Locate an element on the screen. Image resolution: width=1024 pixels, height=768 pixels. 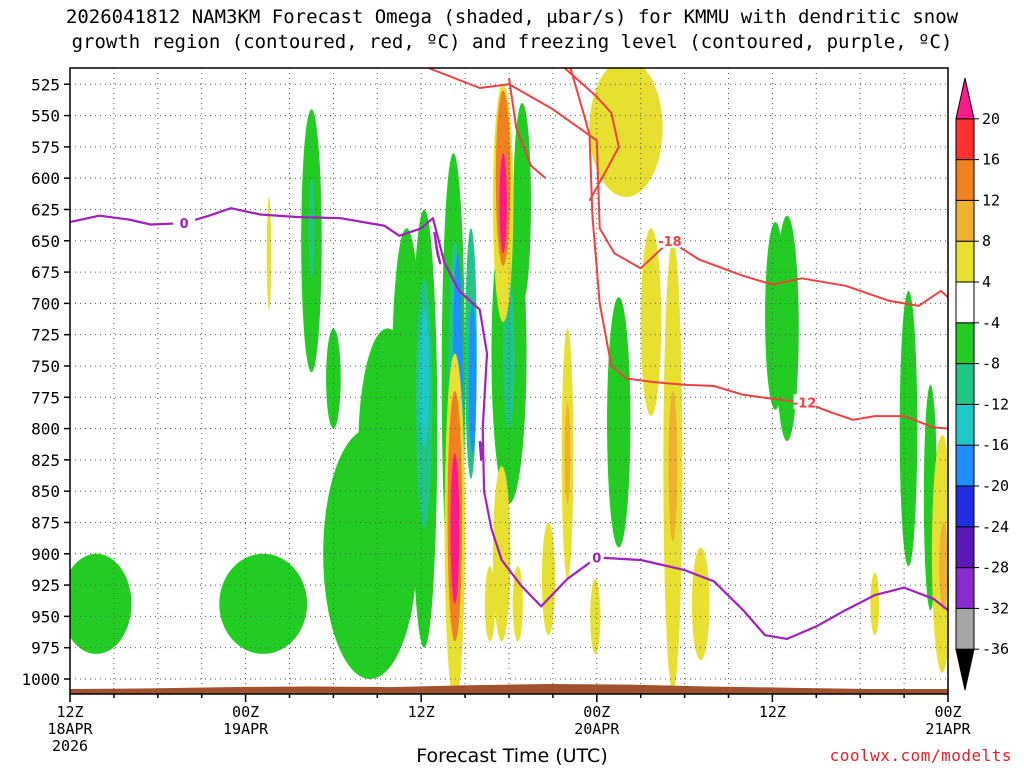
terrain is located at coordinates (509, 689).